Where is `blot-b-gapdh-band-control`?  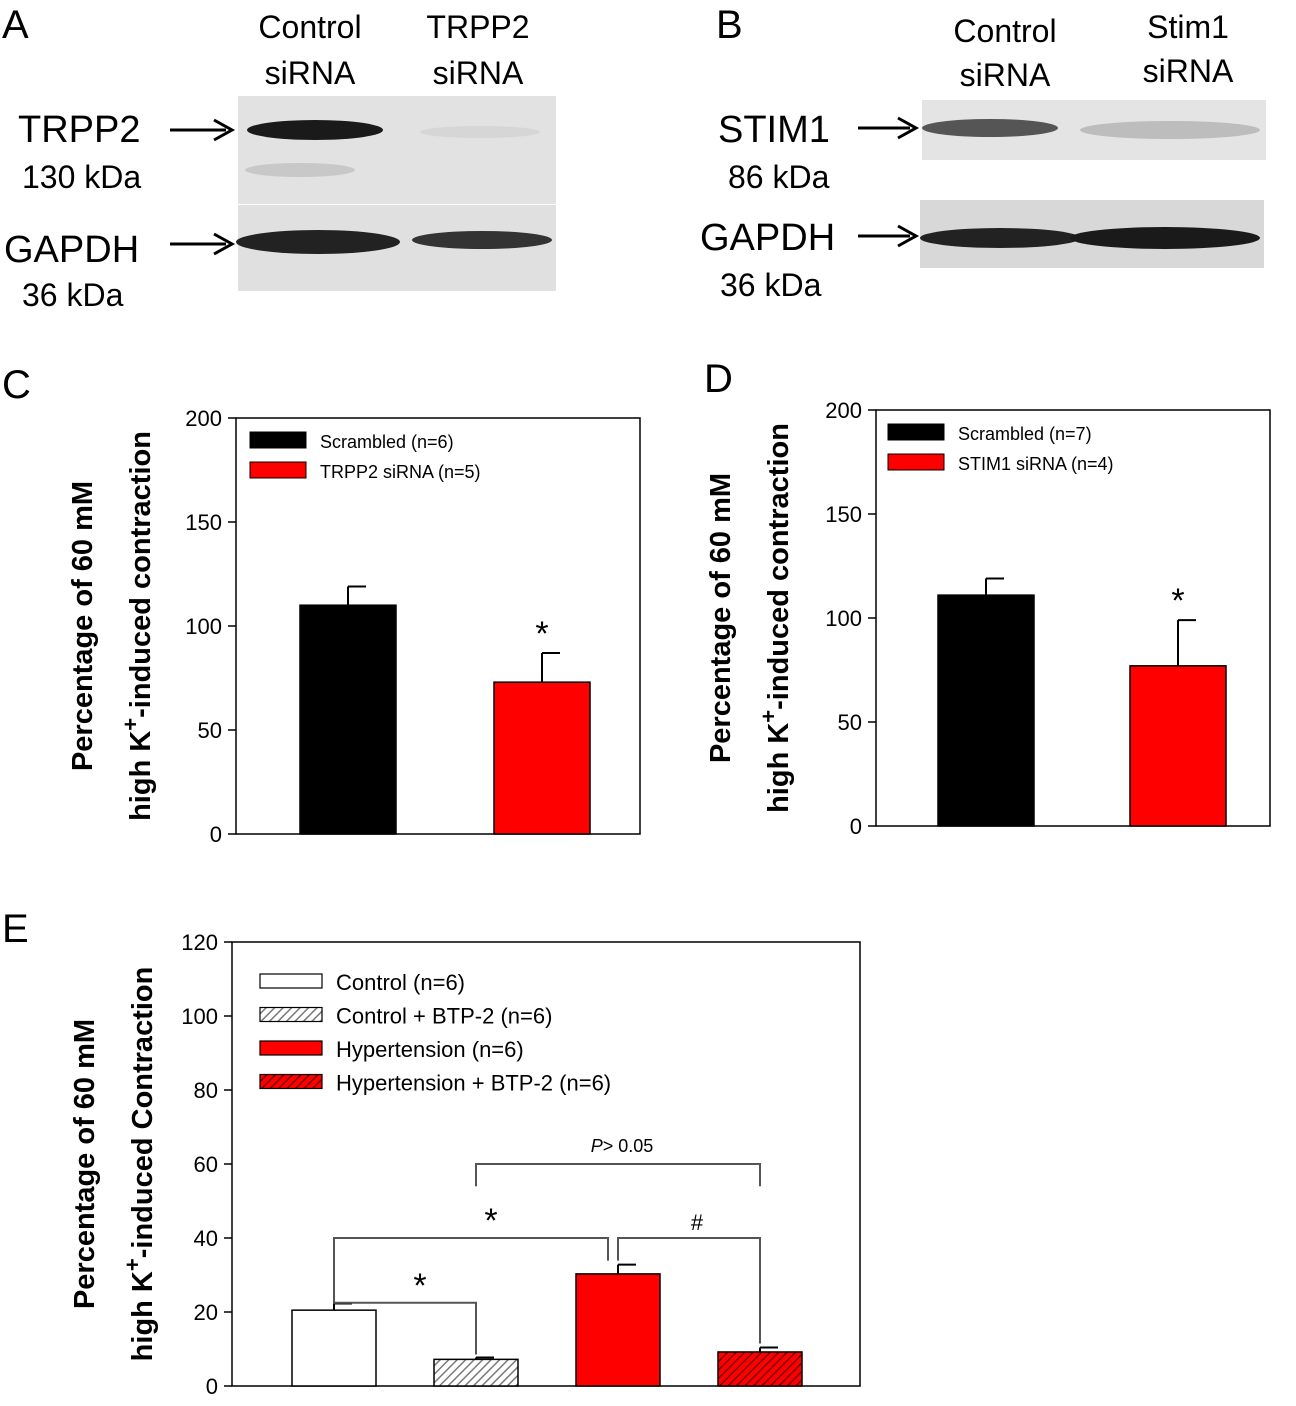 blot-b-gapdh-band-control is located at coordinates (1000, 238).